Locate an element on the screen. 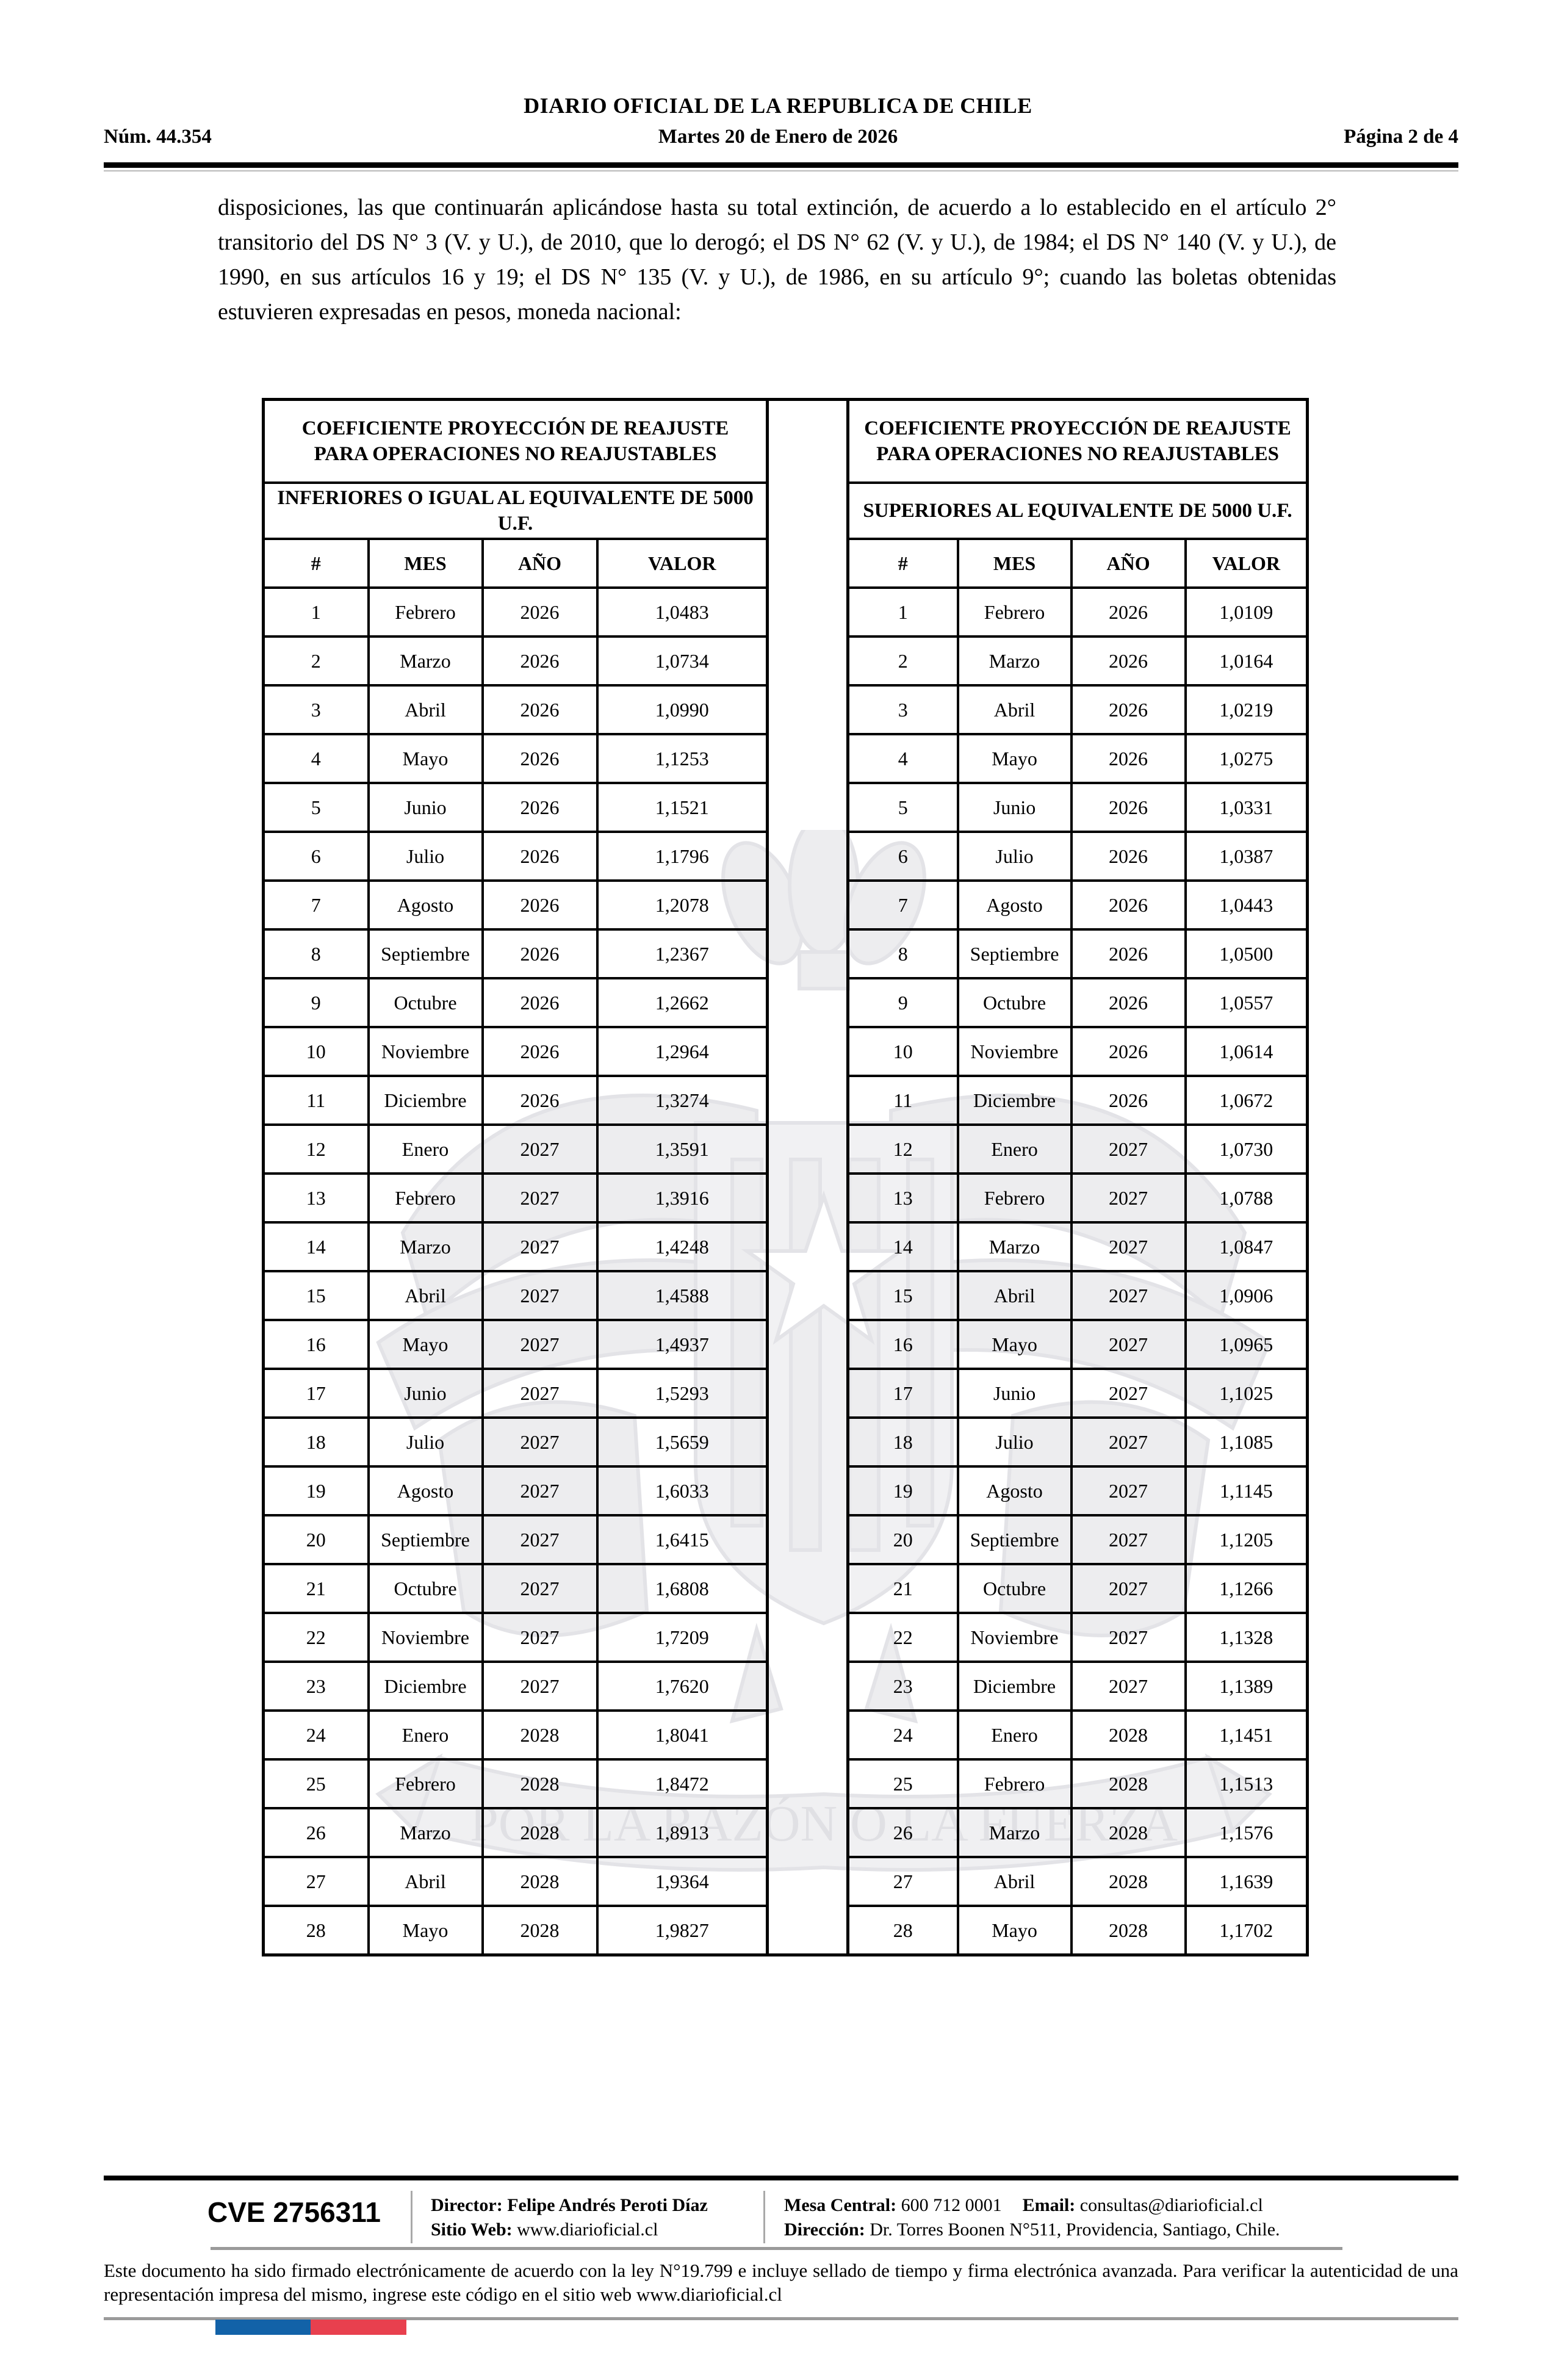  table-cell: 1,2662 is located at coordinates (682, 1003).